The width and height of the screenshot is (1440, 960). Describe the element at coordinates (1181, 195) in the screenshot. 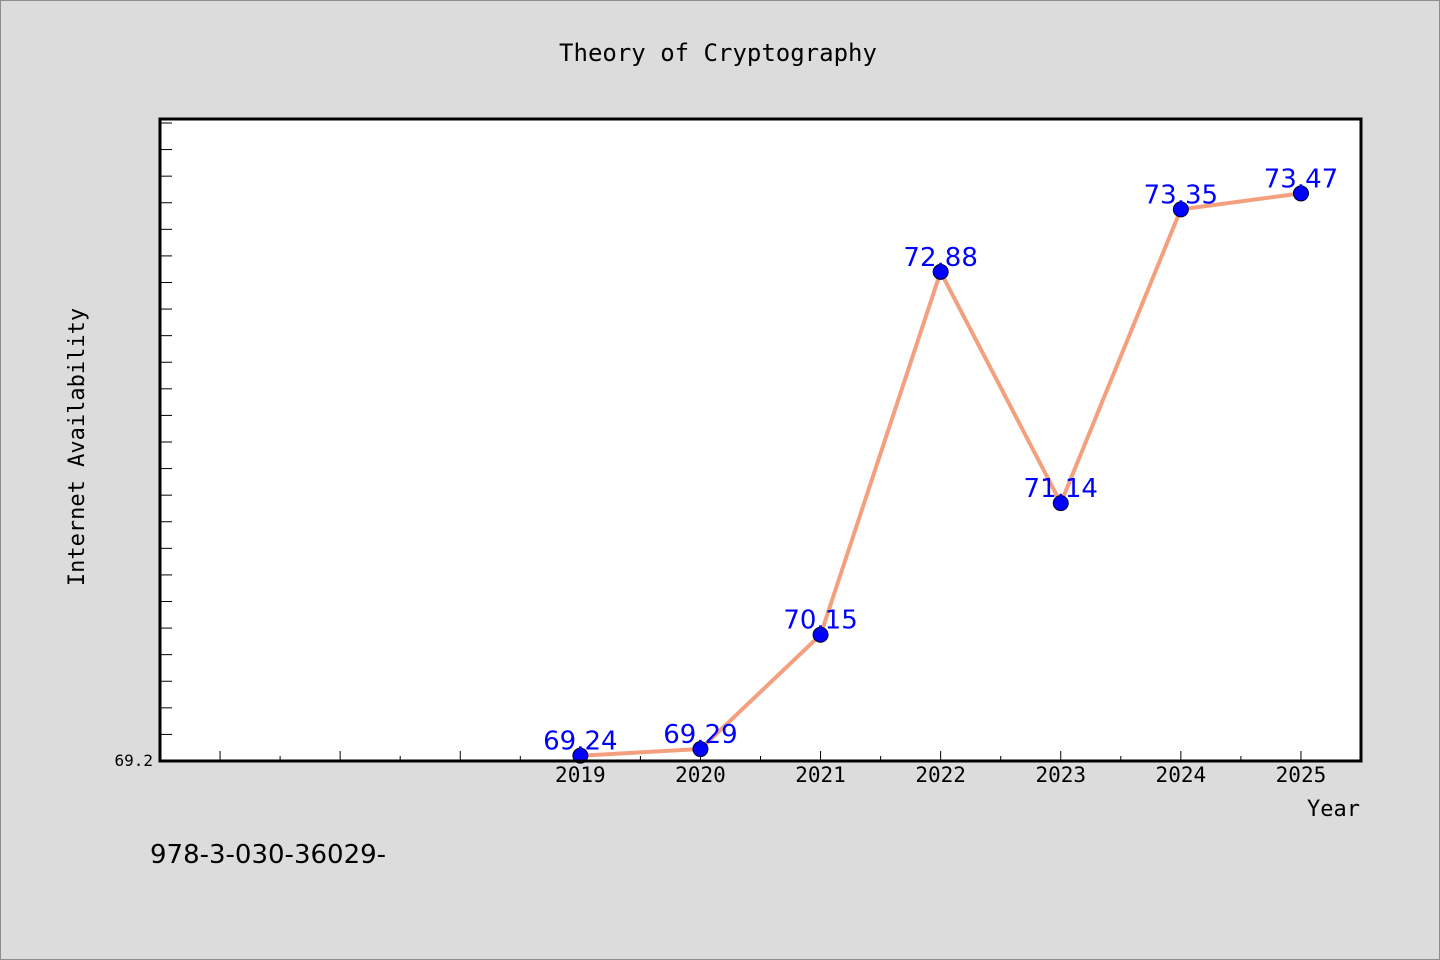

I see `data-label: 73.35` at that location.